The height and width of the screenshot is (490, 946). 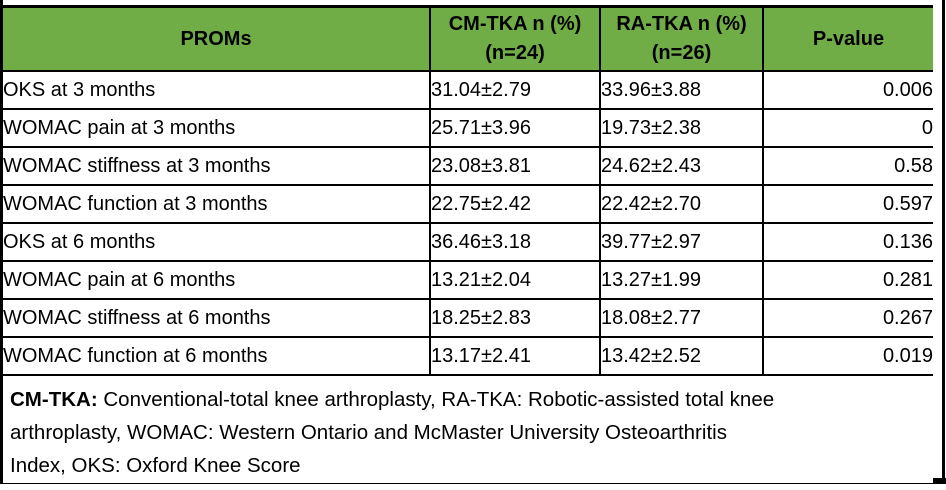 I want to click on cm-tka-value: 22.75±2.42, so click(x=515, y=204).